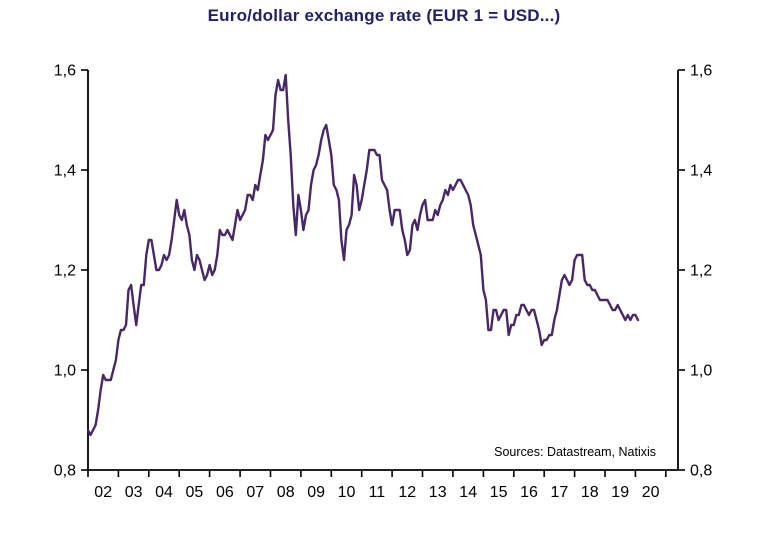 This screenshot has width=768, height=535. I want to click on x-tick-label: 15, so click(499, 492).